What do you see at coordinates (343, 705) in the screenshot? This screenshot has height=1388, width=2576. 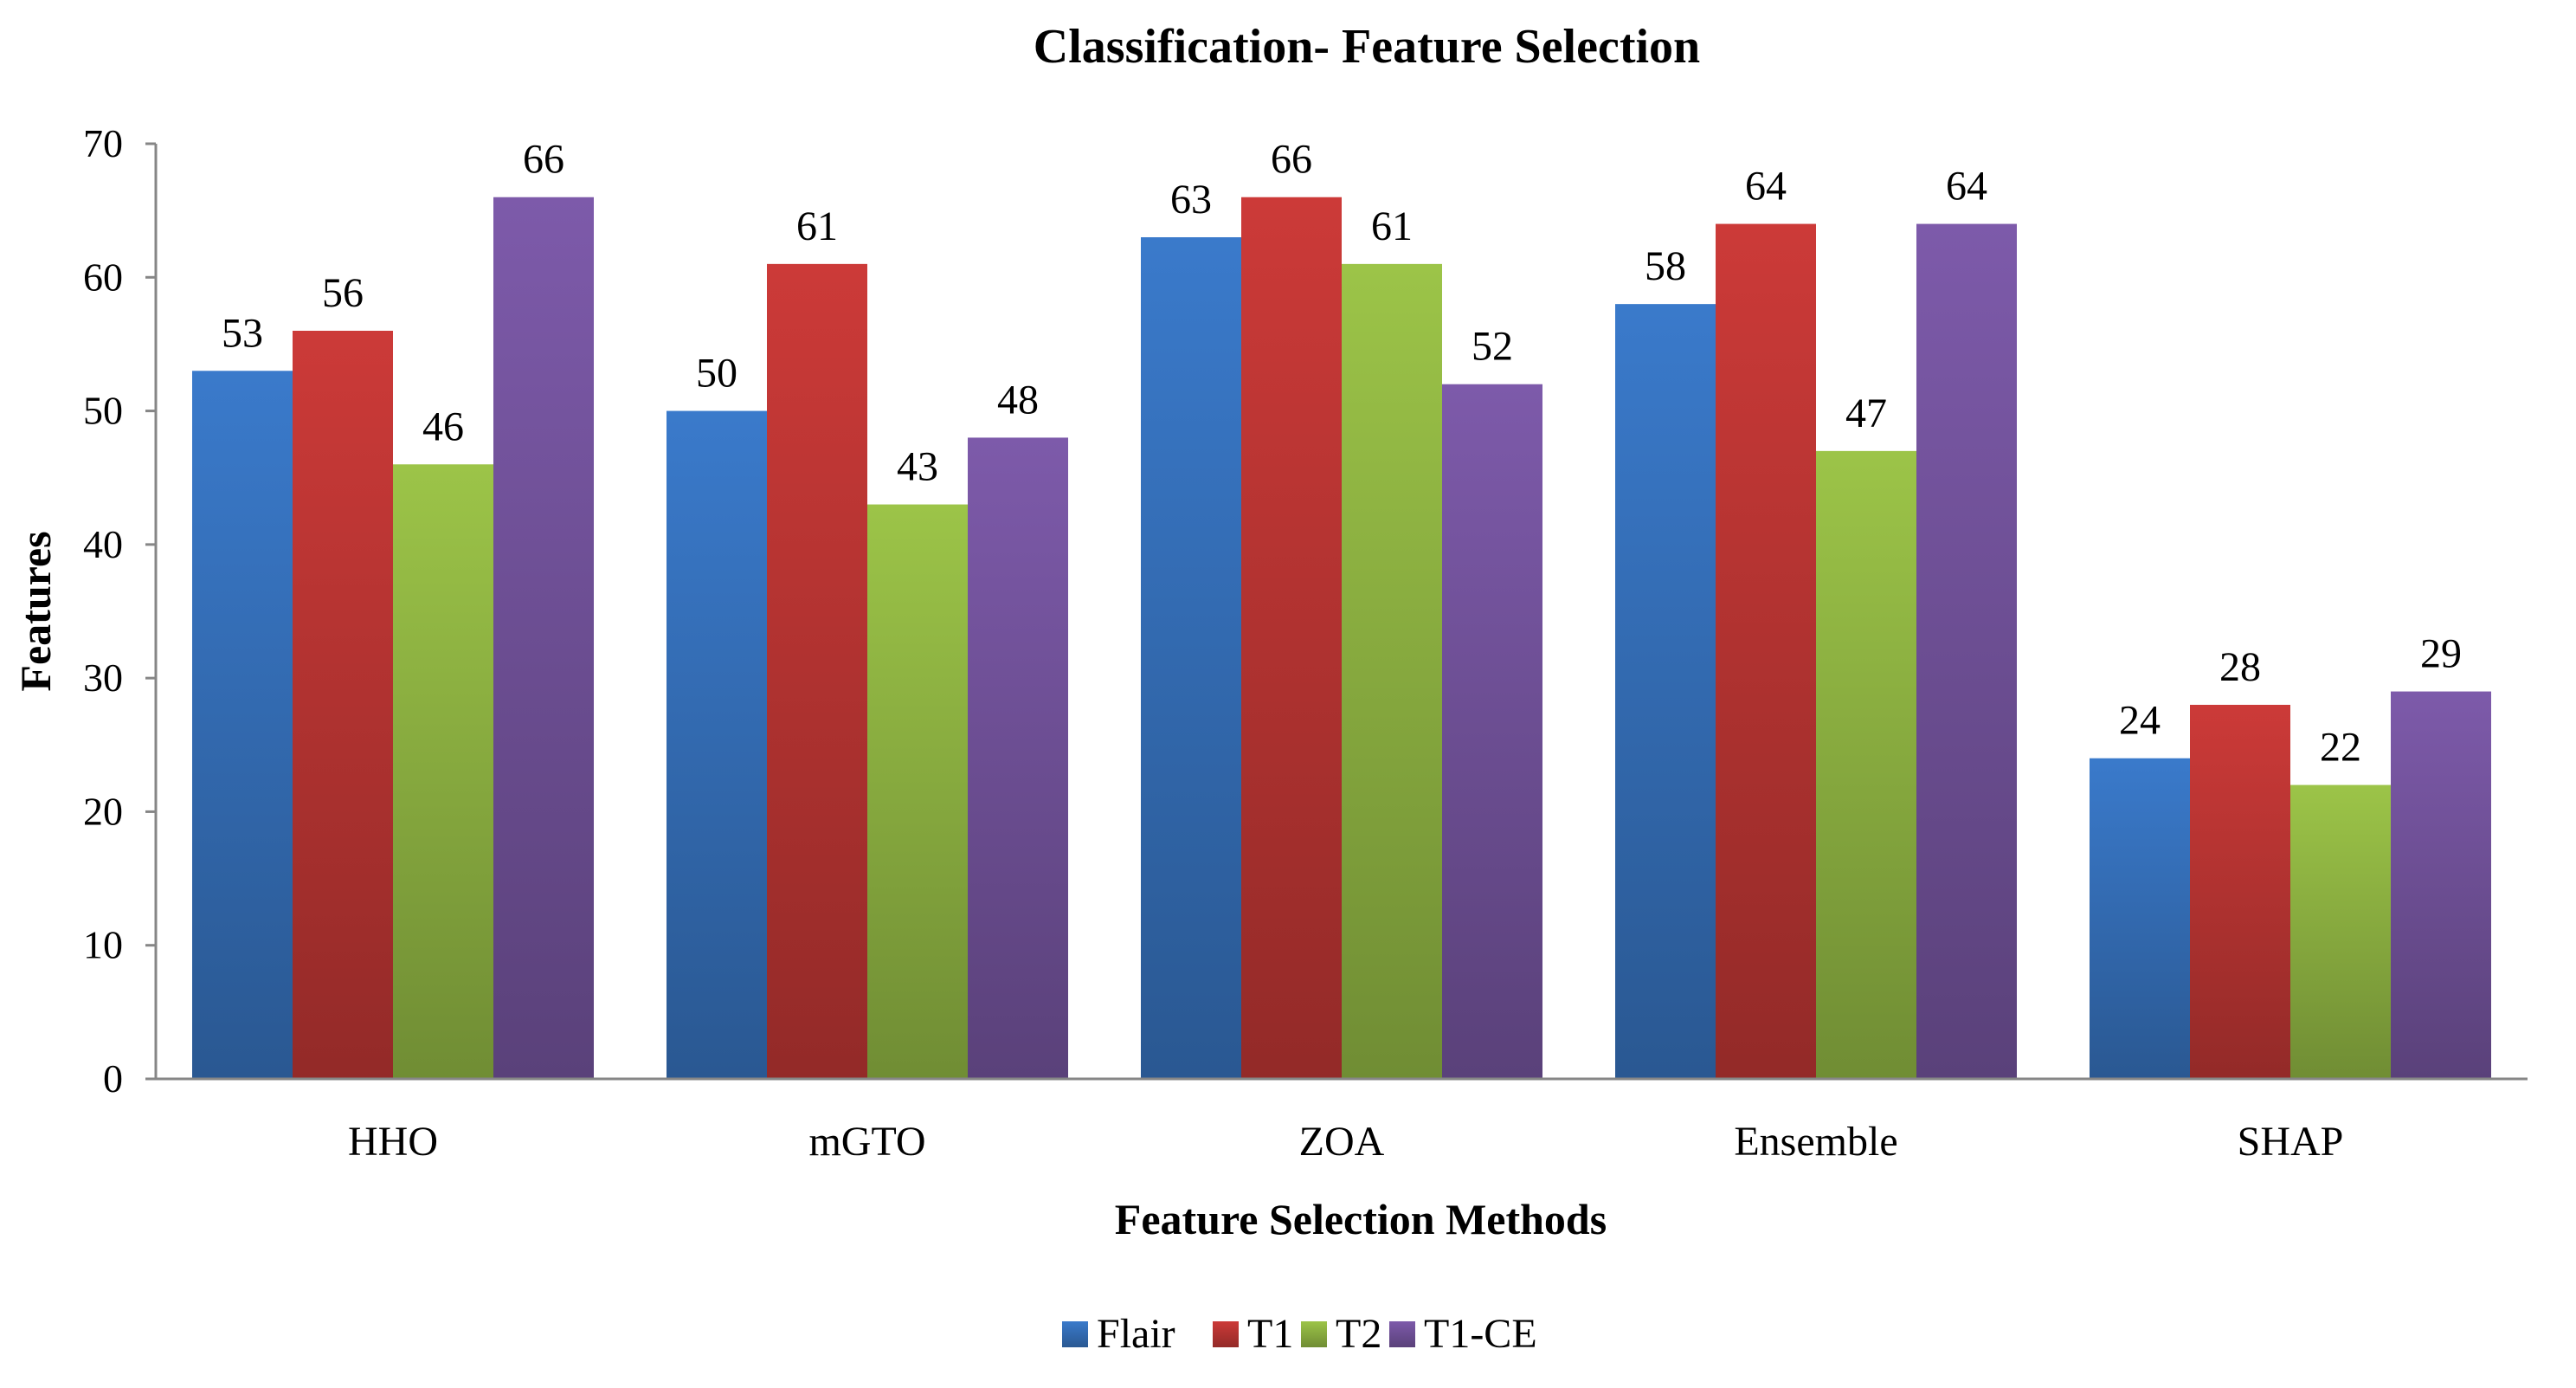 I see `bar-hho-t1` at bounding box center [343, 705].